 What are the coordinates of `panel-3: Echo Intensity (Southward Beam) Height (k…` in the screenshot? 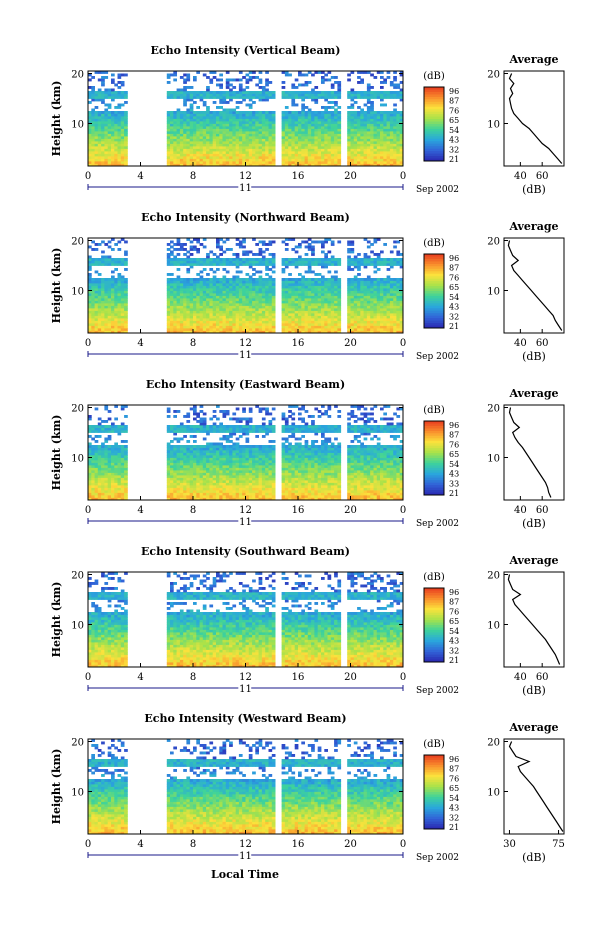 It's located at (307, 621).